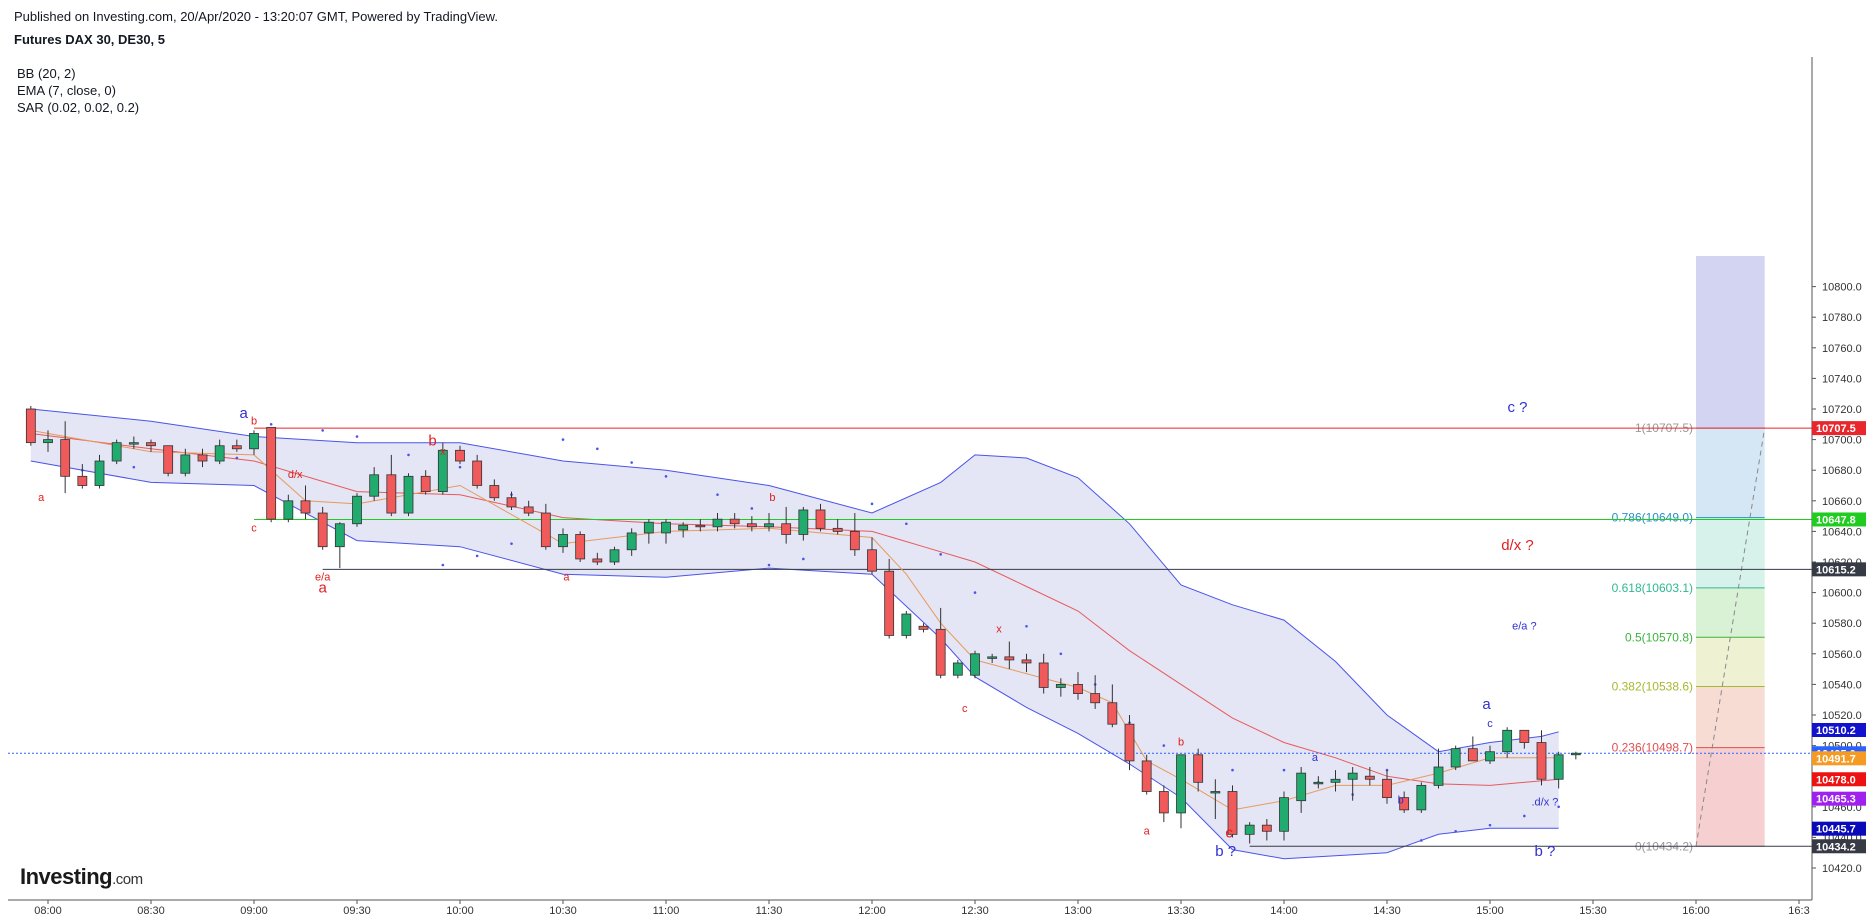 The height and width of the screenshot is (922, 1870). I want to click on wave-label: c, so click(1490, 724).